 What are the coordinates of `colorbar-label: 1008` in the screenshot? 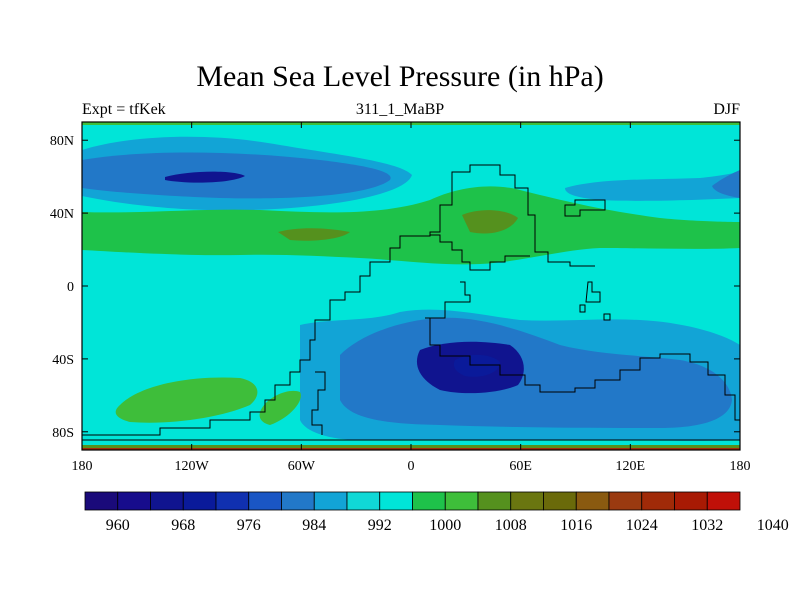 It's located at (511, 525).